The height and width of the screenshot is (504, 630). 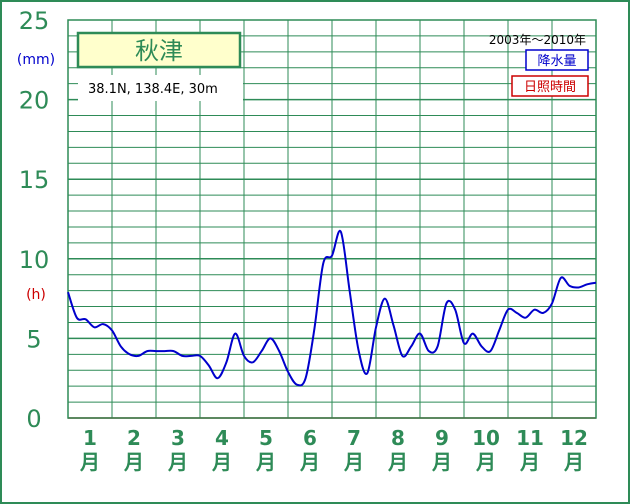 I want to click on x-tick-label: 5, so click(x=266, y=438).